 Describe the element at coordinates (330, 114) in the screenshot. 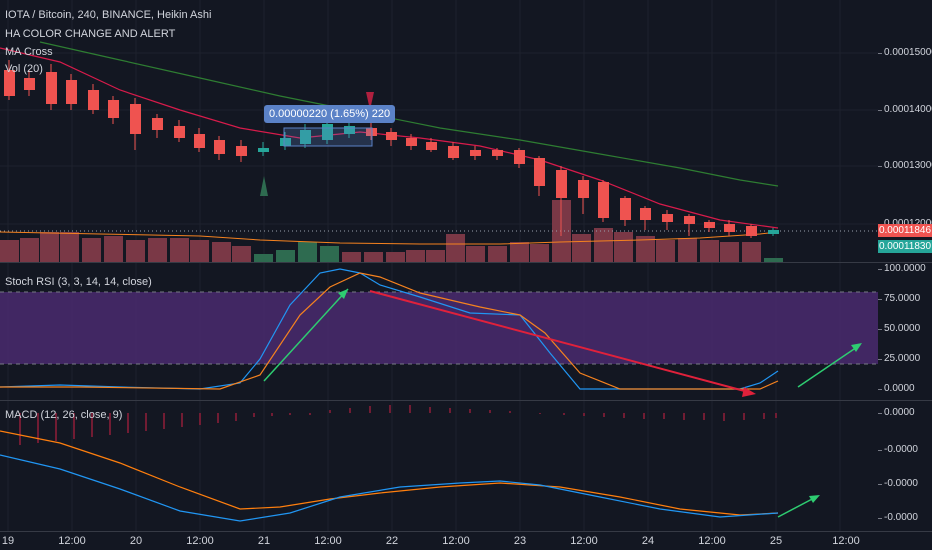

I see `measure-tooltip: 0.00000220 (1.65%) 220` at that location.